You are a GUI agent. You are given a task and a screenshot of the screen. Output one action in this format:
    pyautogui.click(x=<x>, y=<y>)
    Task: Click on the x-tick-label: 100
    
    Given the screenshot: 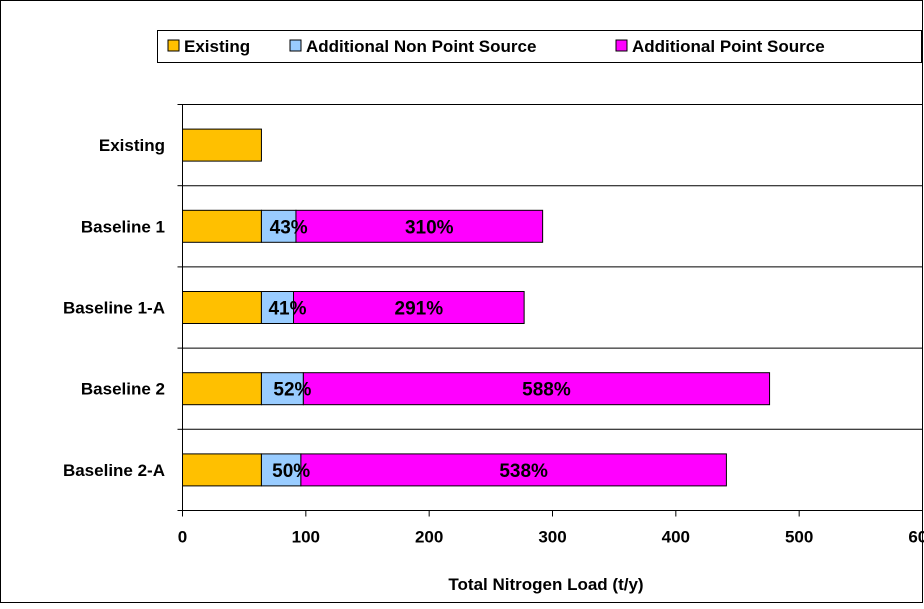 What is the action you would take?
    pyautogui.click(x=306, y=537)
    